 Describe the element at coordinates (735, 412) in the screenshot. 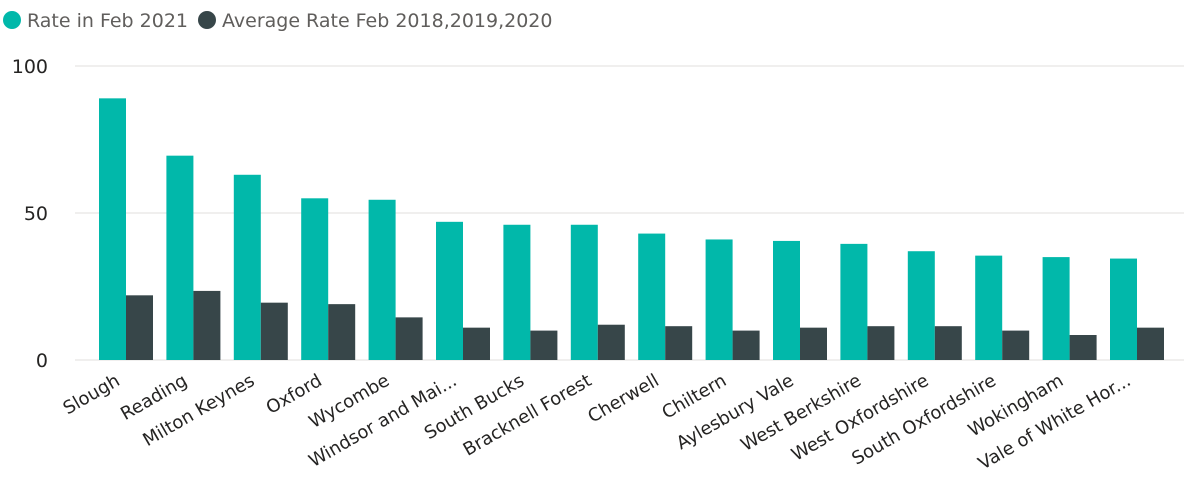

I see `x-tick-label: Aylesbury Vale` at that location.